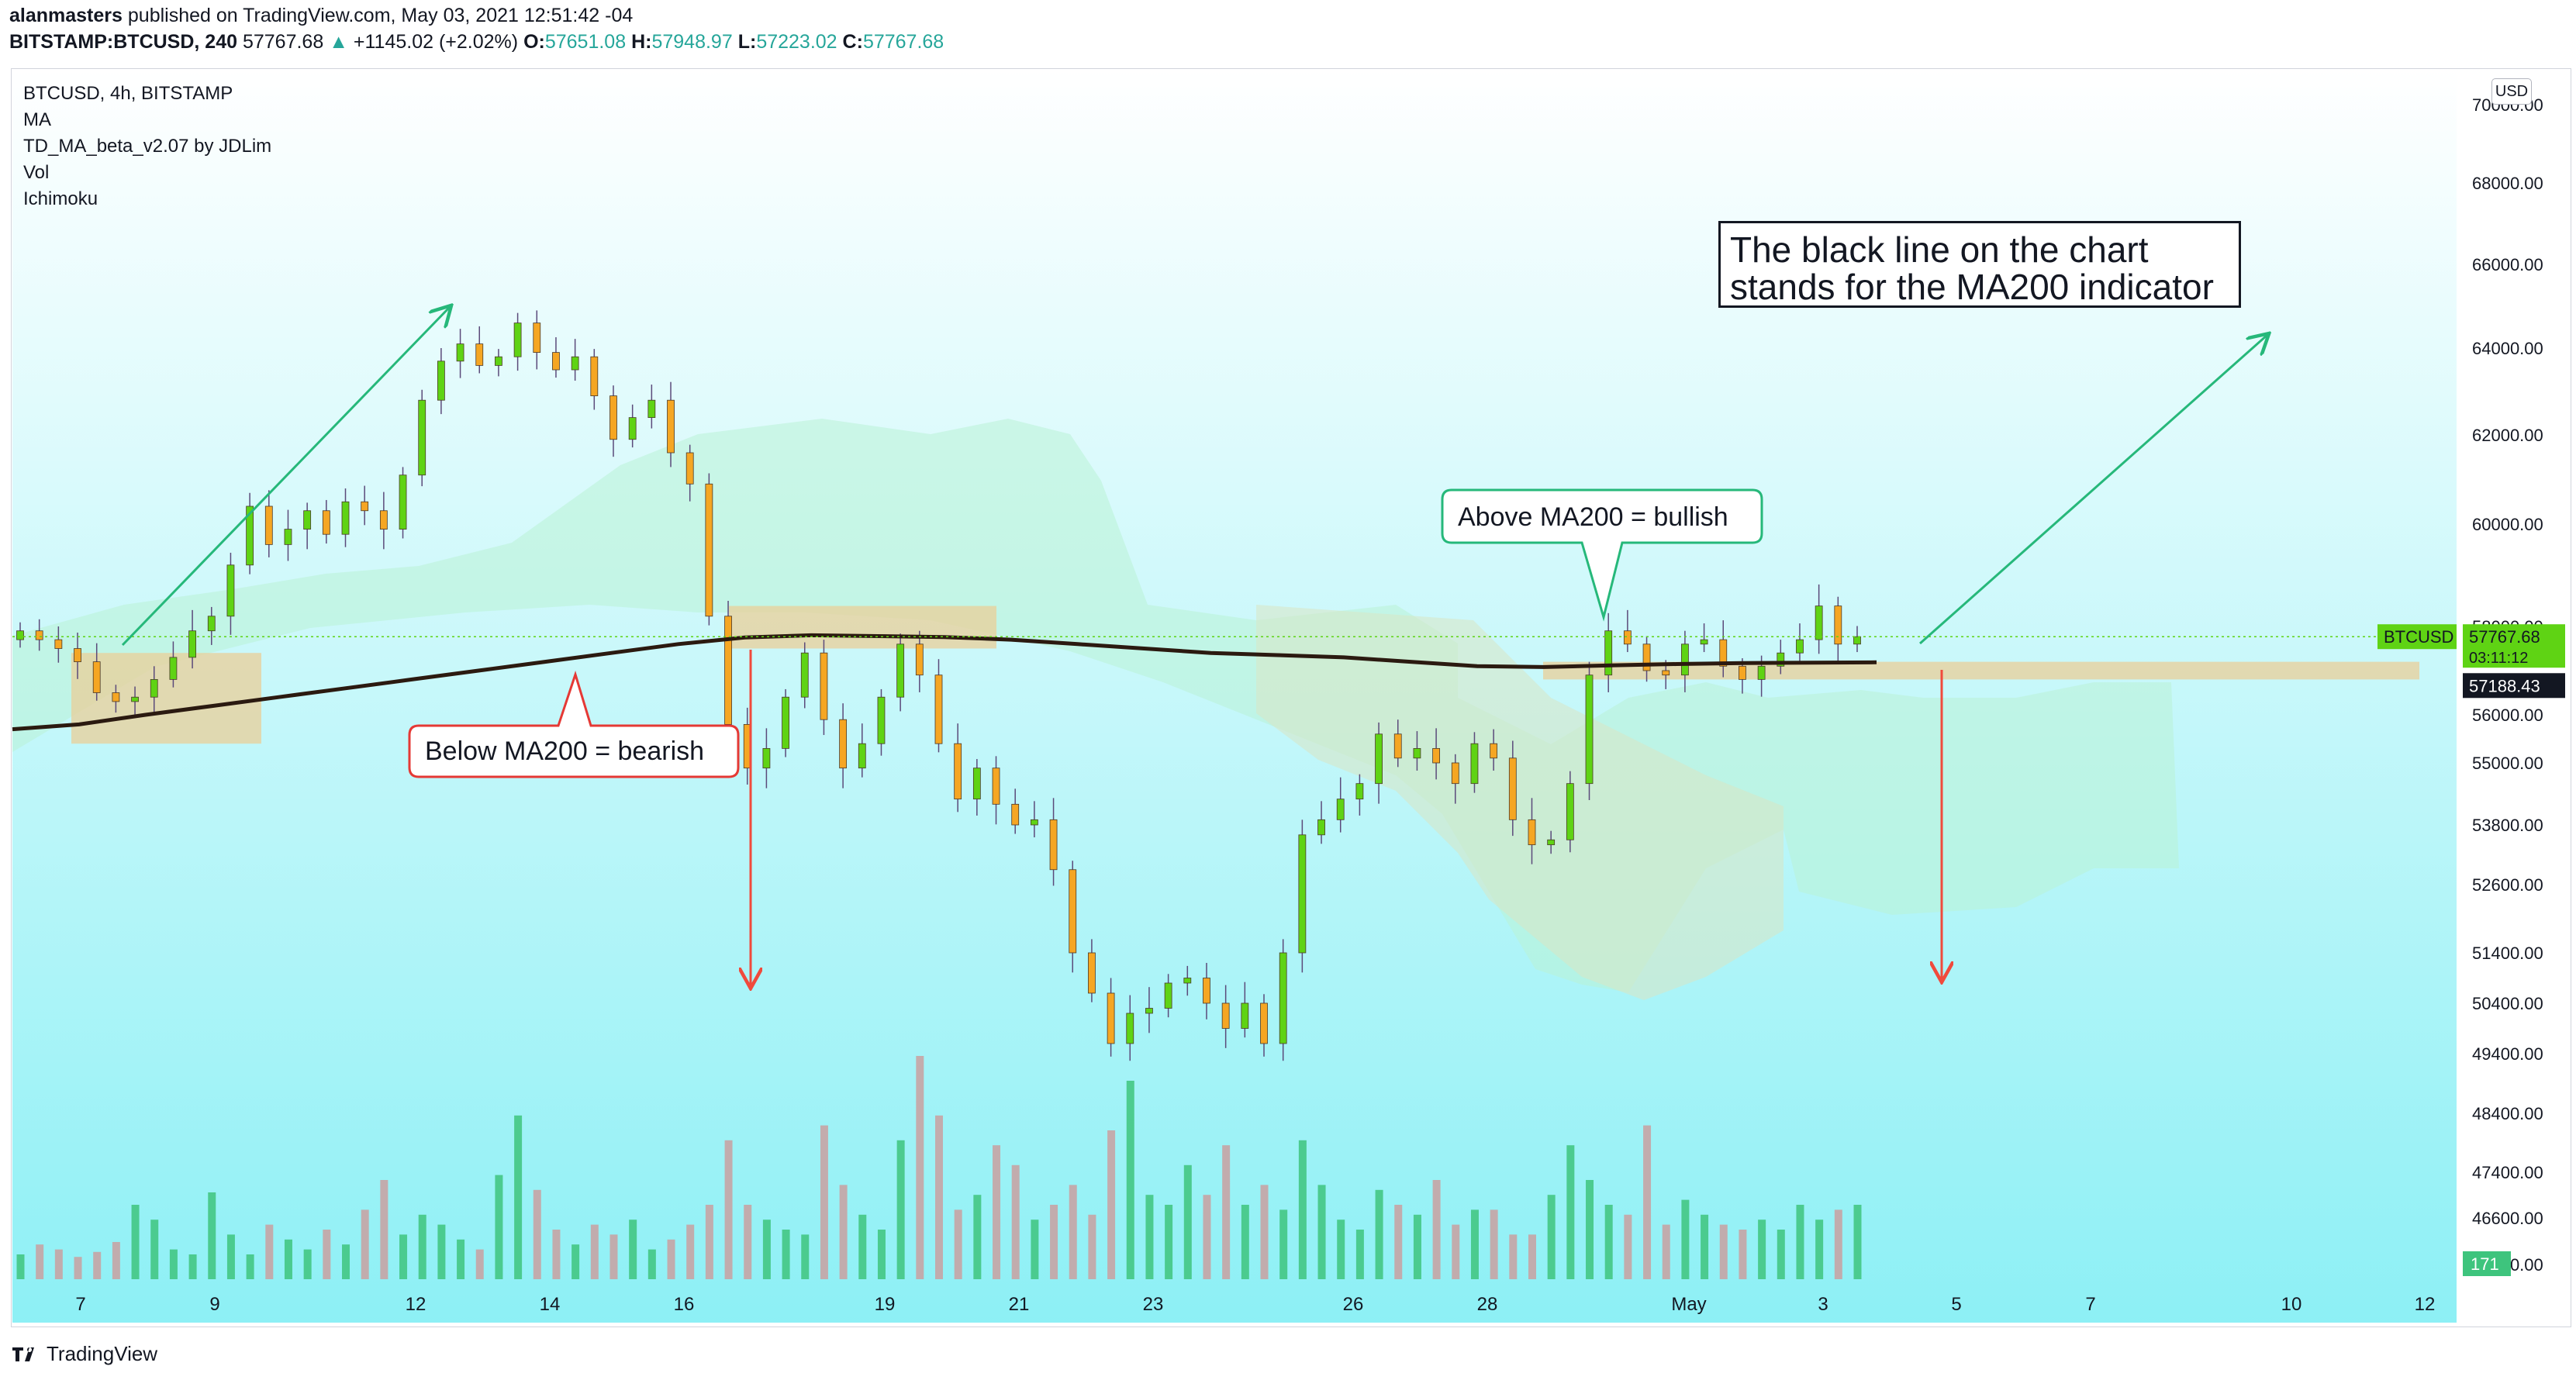 The width and height of the screenshot is (2576, 1380). Describe the element at coordinates (574, 724) in the screenshot. I see `callout-below-bubble` at that location.